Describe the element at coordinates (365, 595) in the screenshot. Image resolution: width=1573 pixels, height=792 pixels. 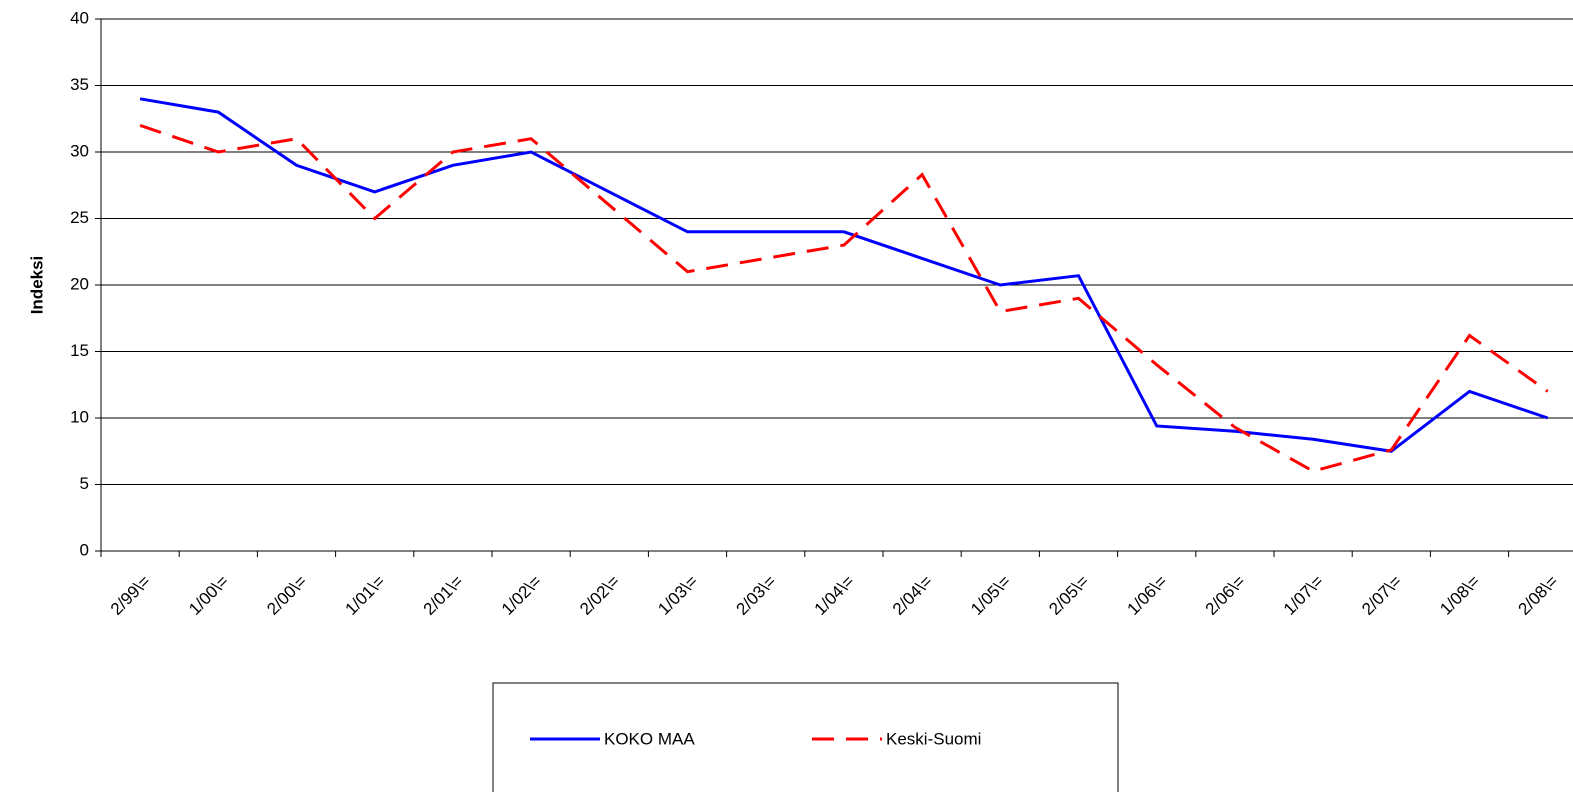
I see `x-tick-label: 1/01\=` at that location.